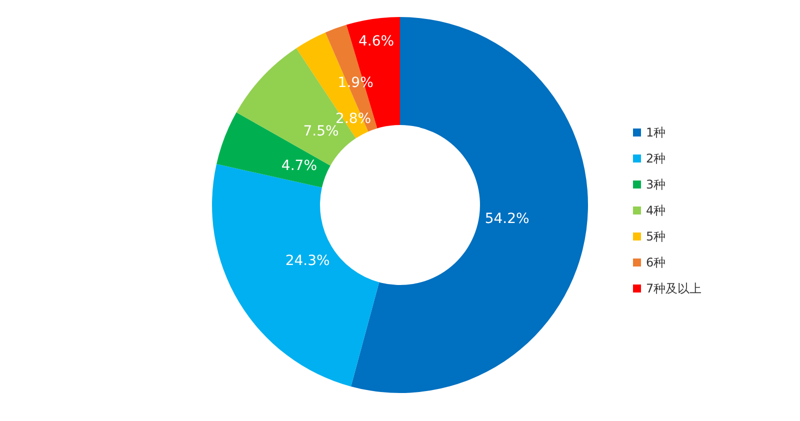 The width and height of the screenshot is (800, 421). What do you see at coordinates (656, 185) in the screenshot?
I see `legend-label: 3种` at bounding box center [656, 185].